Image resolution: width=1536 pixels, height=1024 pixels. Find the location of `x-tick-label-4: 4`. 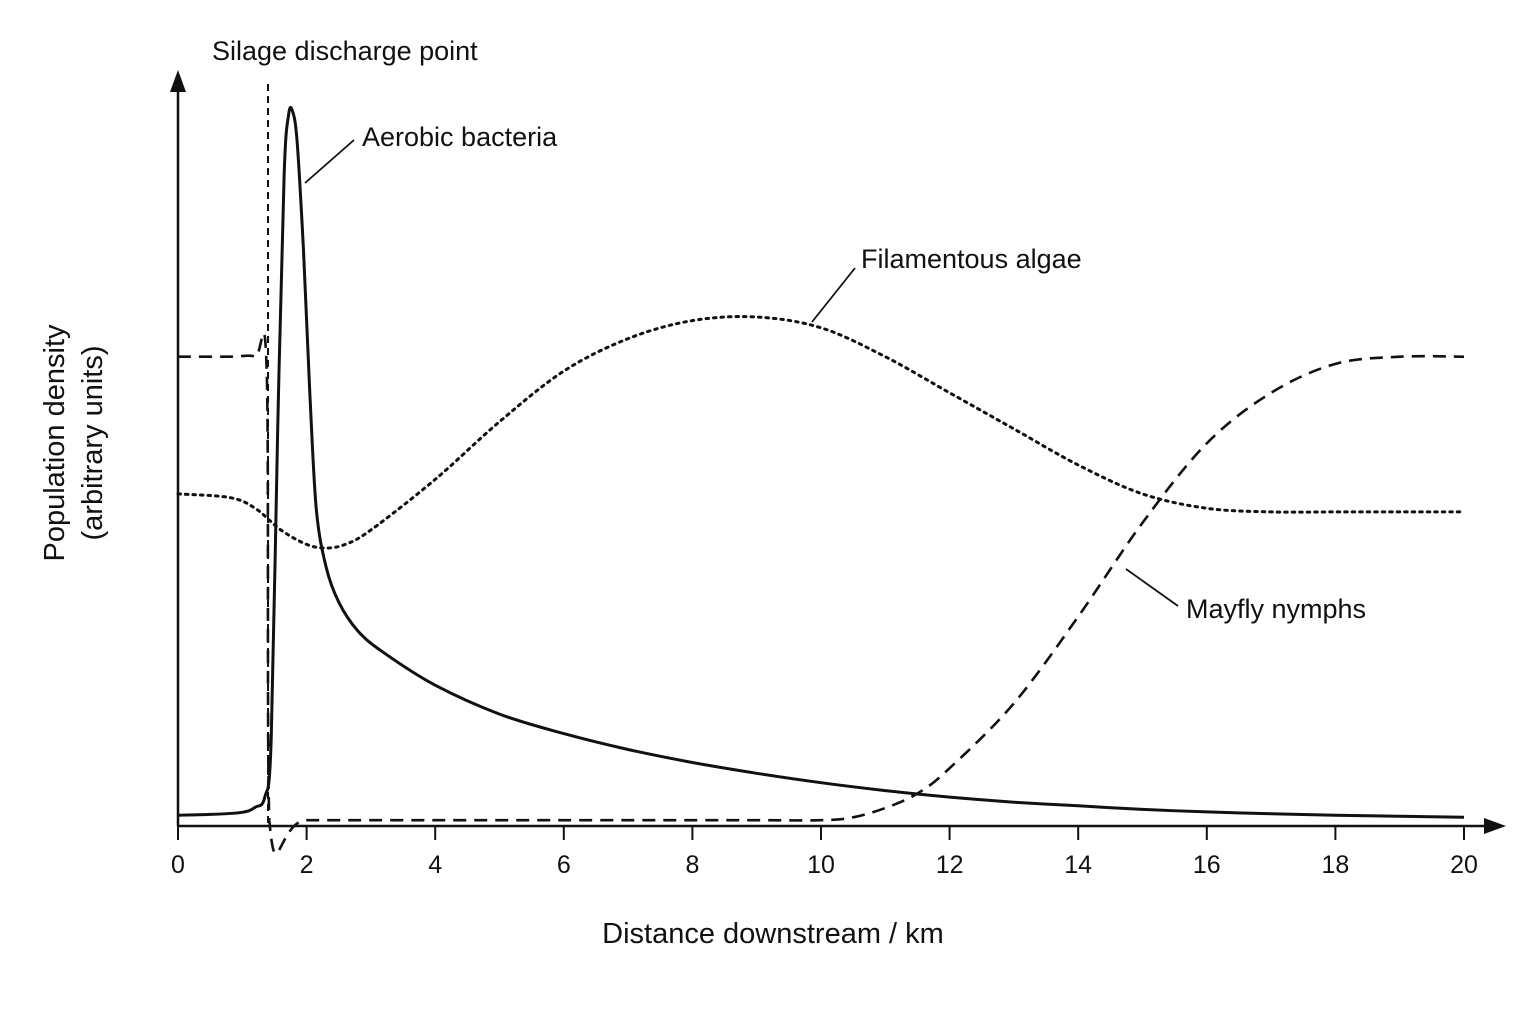

x-tick-label-4: 4 is located at coordinates (435, 865).